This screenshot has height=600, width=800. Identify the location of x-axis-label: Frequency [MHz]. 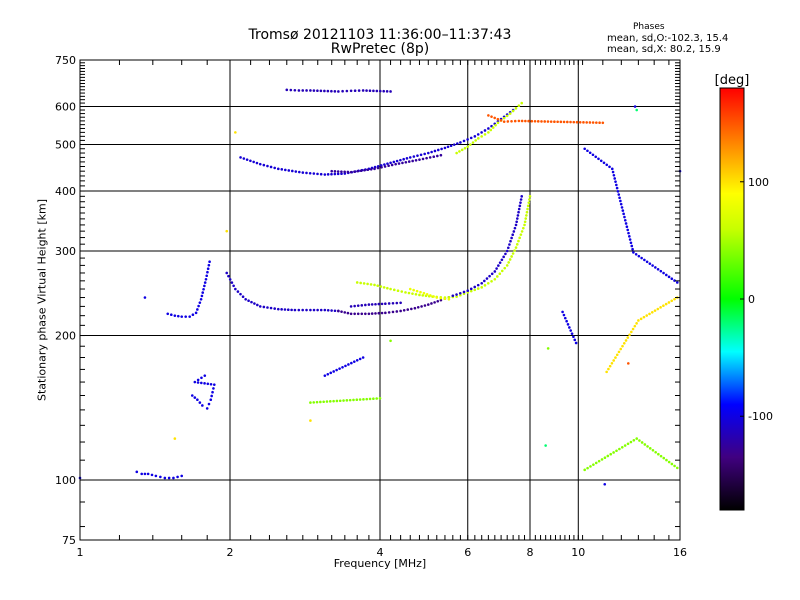
(380, 563).